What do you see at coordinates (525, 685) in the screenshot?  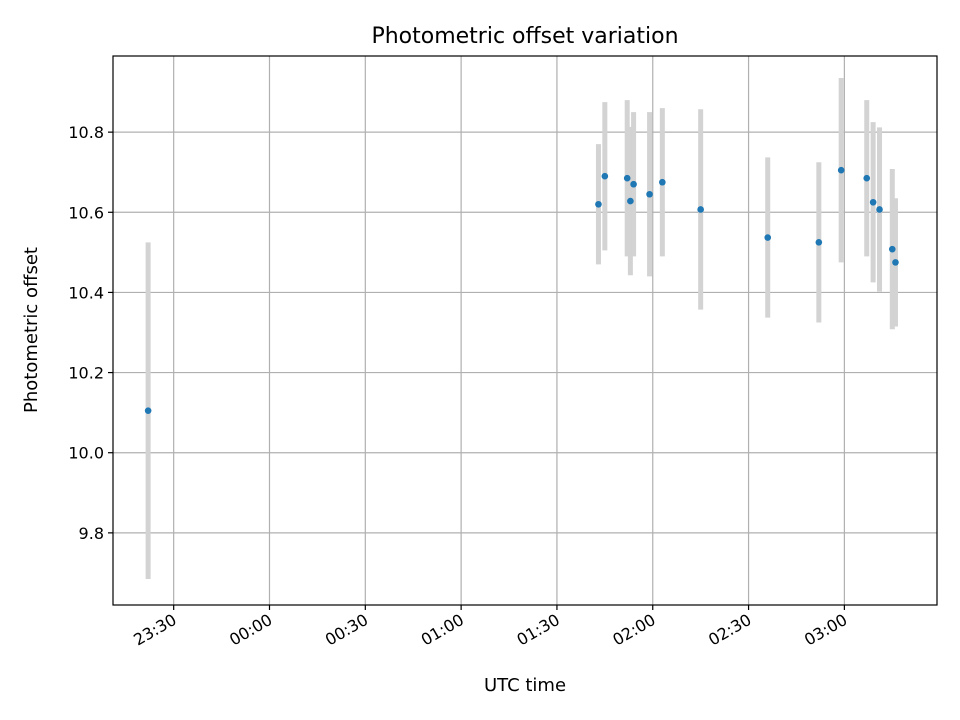 I see `x-axis-label: UTC time` at bounding box center [525, 685].